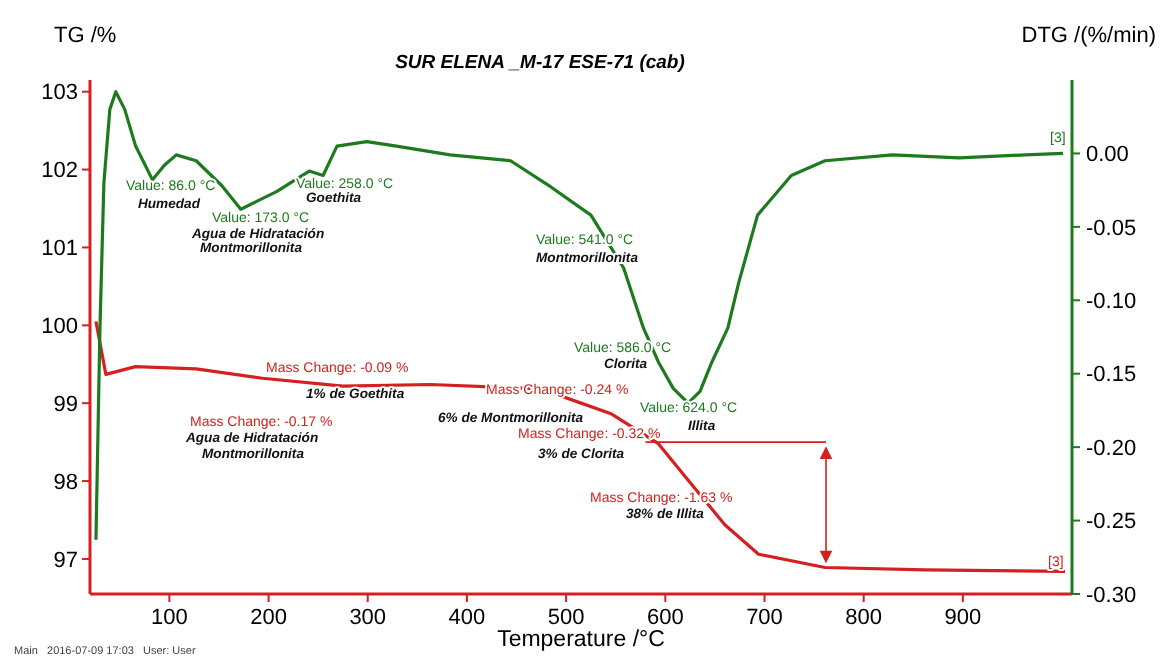 The width and height of the screenshot is (1168, 664). Describe the element at coordinates (1111, 595) in the screenshot. I see `y2-tick-label: -0.30` at that location.